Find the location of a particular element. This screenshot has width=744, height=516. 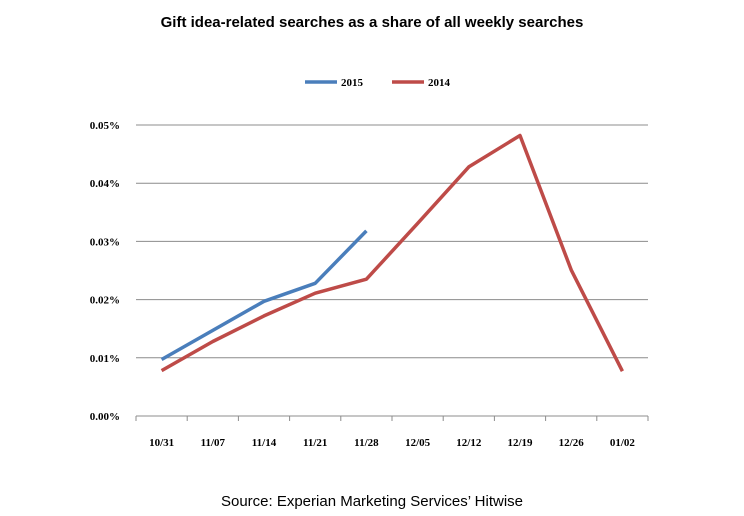

series-line-2015 is located at coordinates (264, 295).